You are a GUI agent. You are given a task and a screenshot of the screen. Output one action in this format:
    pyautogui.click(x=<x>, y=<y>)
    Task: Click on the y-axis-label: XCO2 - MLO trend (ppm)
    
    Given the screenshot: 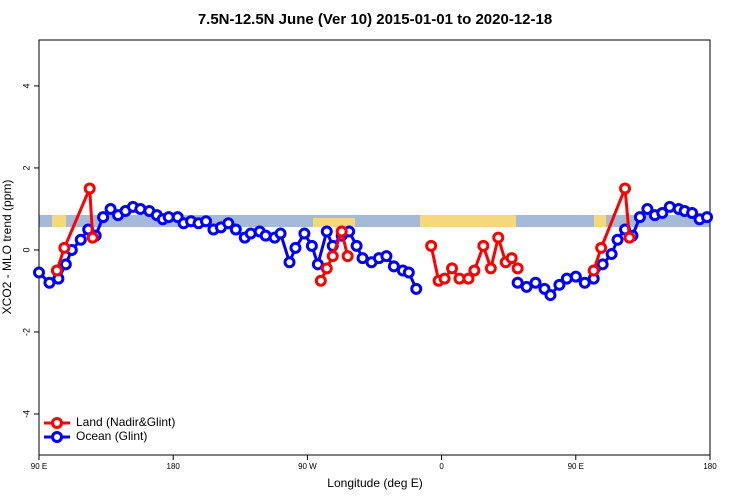 What is the action you would take?
    pyautogui.click(x=7, y=247)
    